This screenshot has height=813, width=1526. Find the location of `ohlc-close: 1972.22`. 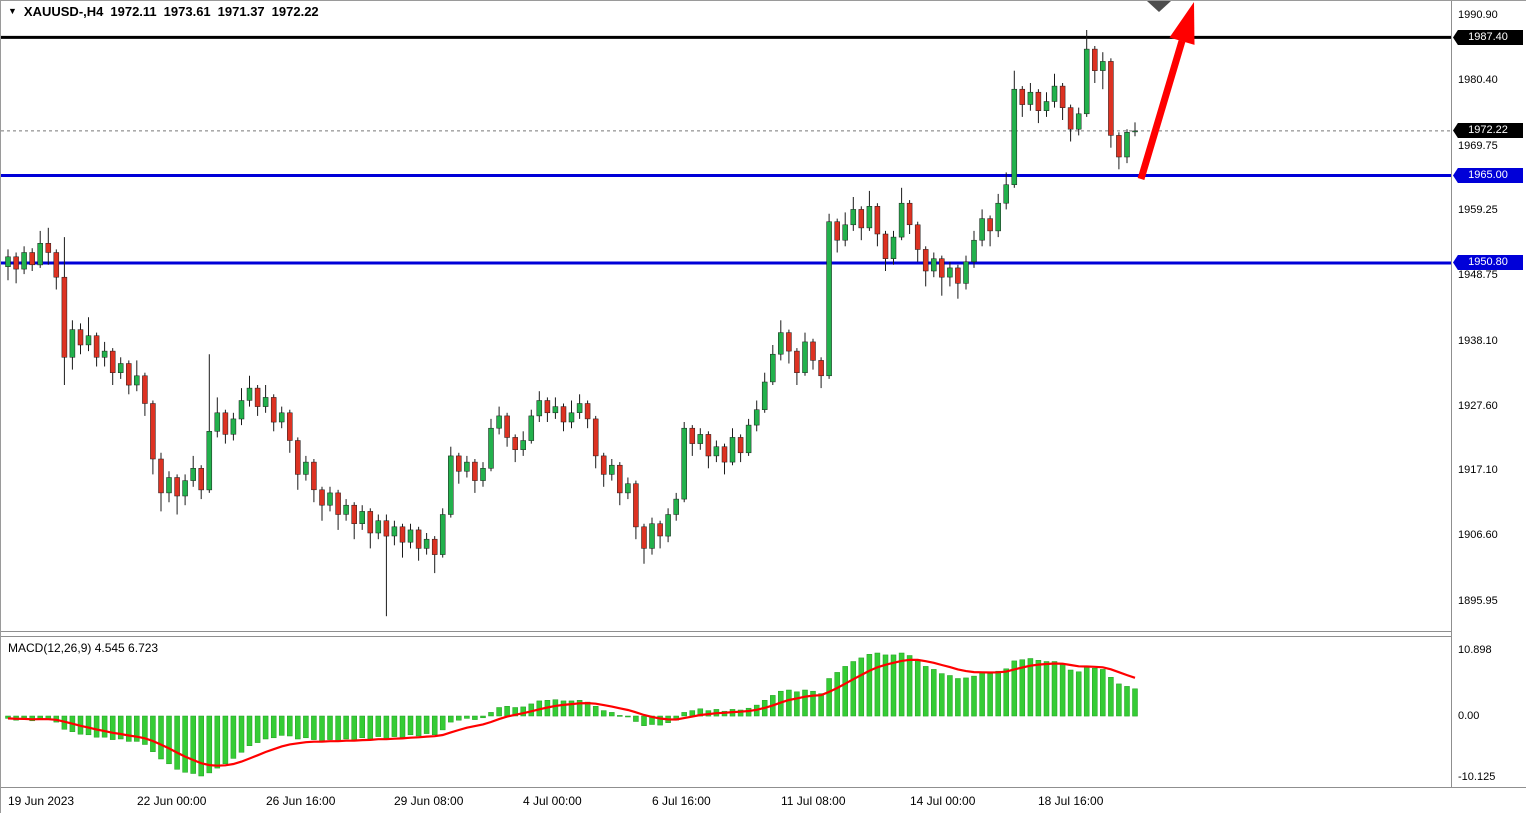

ohlc-close: 1972.22 is located at coordinates (295, 11).